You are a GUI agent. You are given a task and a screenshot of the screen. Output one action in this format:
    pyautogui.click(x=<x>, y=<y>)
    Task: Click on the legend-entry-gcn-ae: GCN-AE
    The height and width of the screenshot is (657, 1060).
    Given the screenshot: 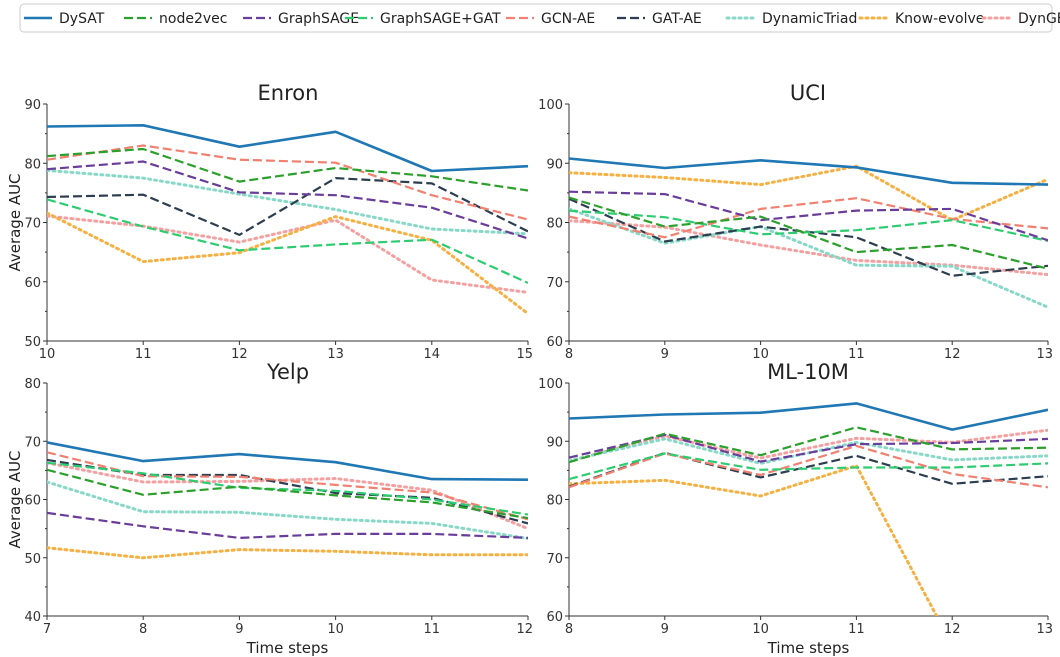 What is the action you would take?
    pyautogui.click(x=550, y=19)
    